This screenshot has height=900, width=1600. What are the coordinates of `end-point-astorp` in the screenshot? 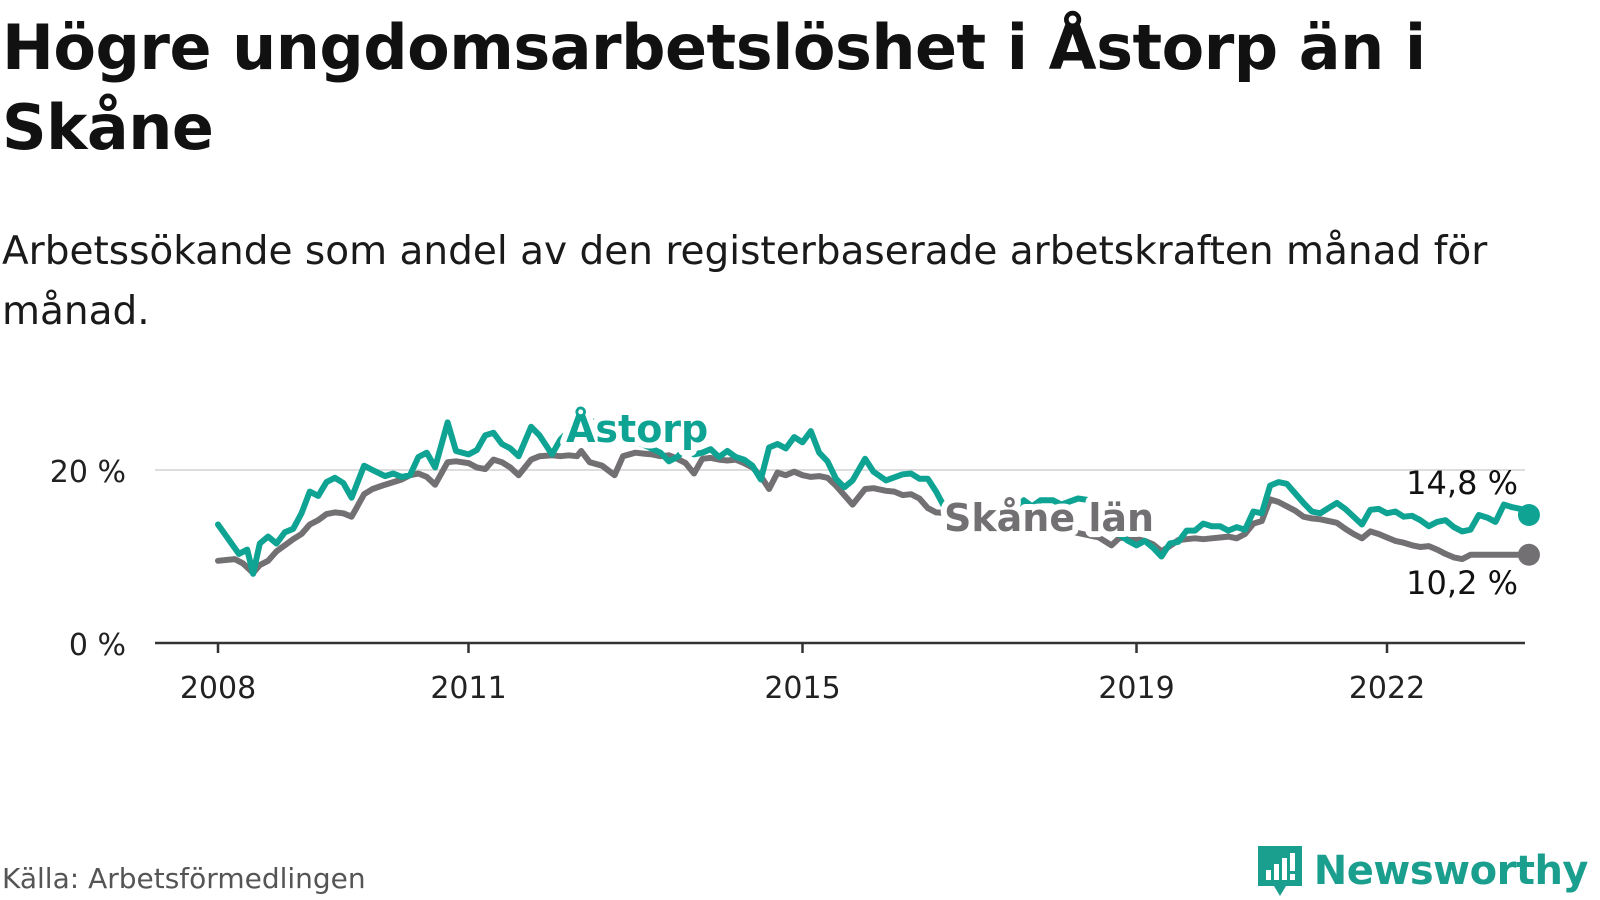 It's located at (1528, 514).